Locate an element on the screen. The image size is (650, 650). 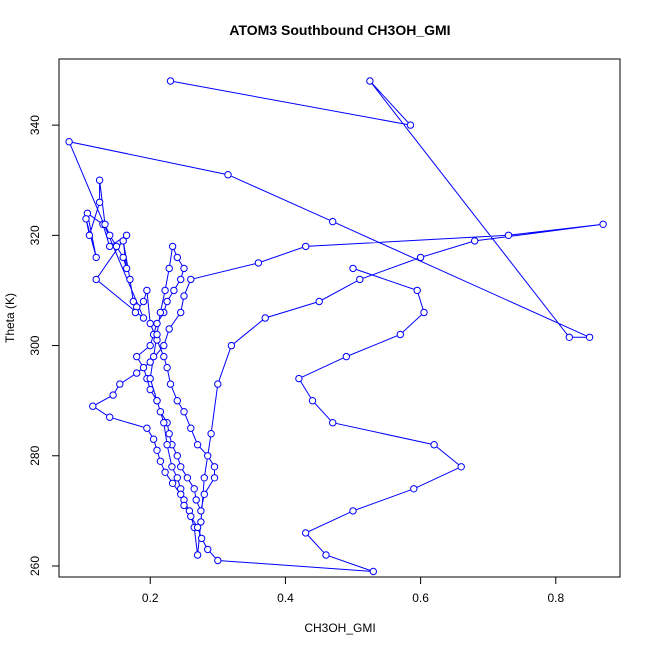
x-tick-label: 0.8 is located at coordinates (555, 598).